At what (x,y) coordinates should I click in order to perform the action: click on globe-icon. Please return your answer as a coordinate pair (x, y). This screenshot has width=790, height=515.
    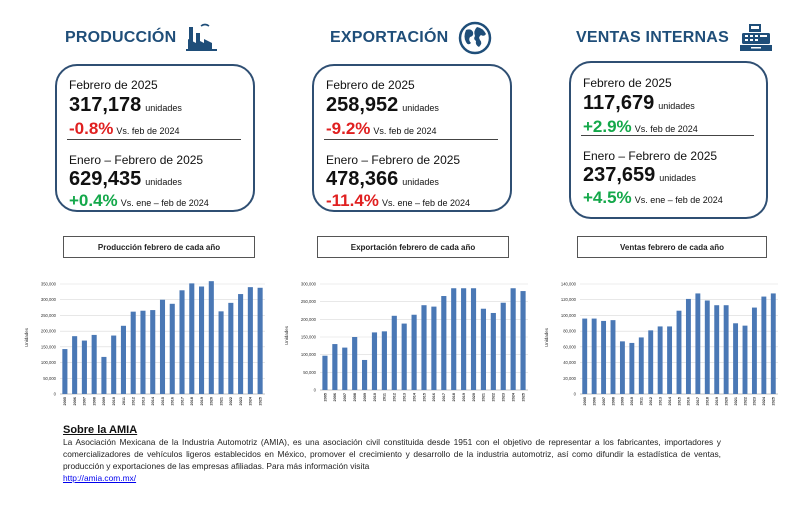
    Looking at the image, I should click on (475, 38).